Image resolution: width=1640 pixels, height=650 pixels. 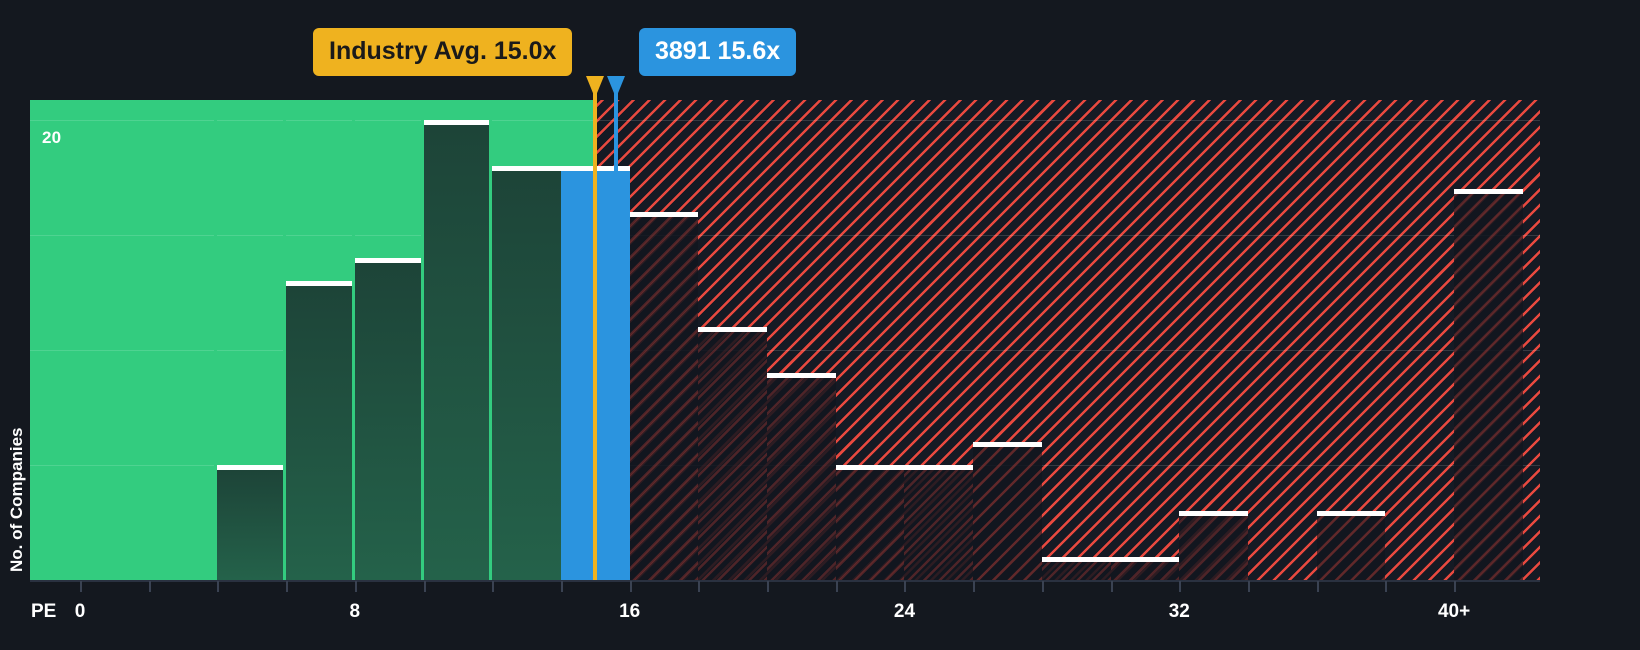 I want to click on company-pe-tooltip: 3891 15.6x, so click(x=701, y=63).